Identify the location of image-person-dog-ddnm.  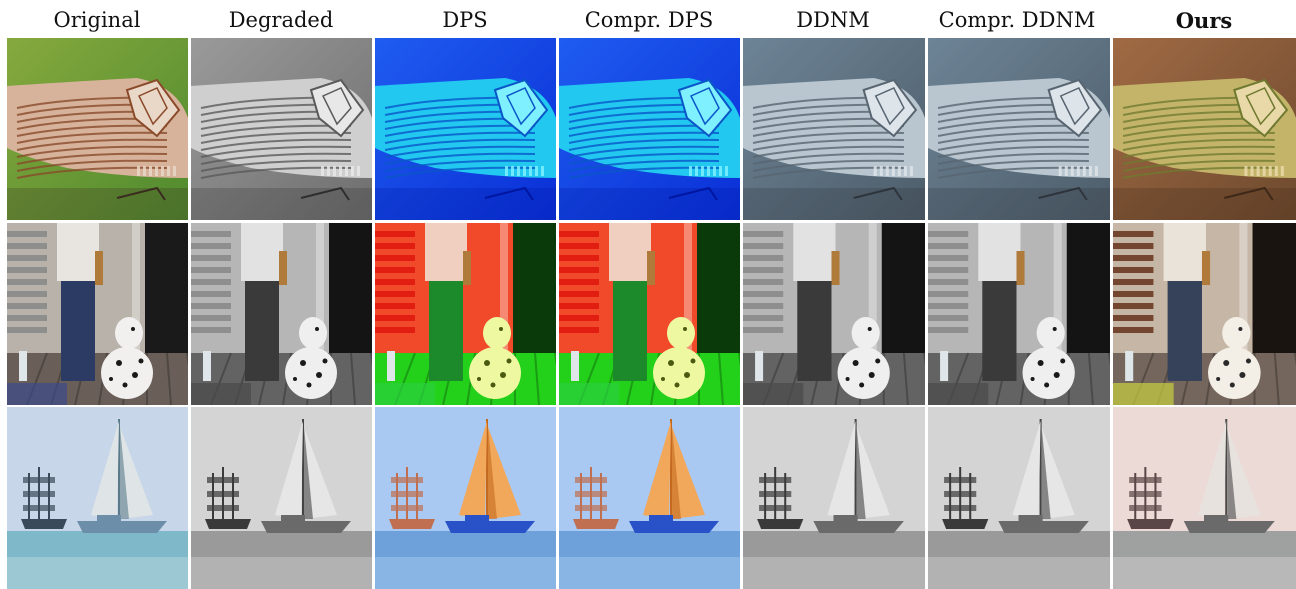
(834, 314).